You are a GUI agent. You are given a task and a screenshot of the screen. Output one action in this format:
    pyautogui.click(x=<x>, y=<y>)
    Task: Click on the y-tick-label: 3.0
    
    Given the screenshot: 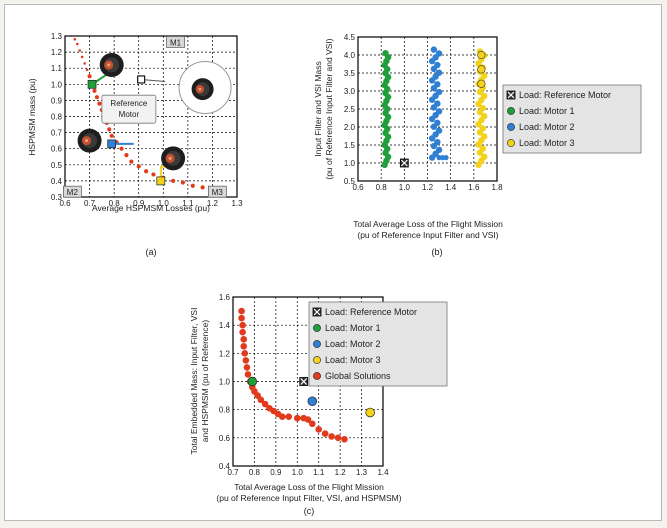 What is the action you would take?
    pyautogui.click(x=350, y=91)
    